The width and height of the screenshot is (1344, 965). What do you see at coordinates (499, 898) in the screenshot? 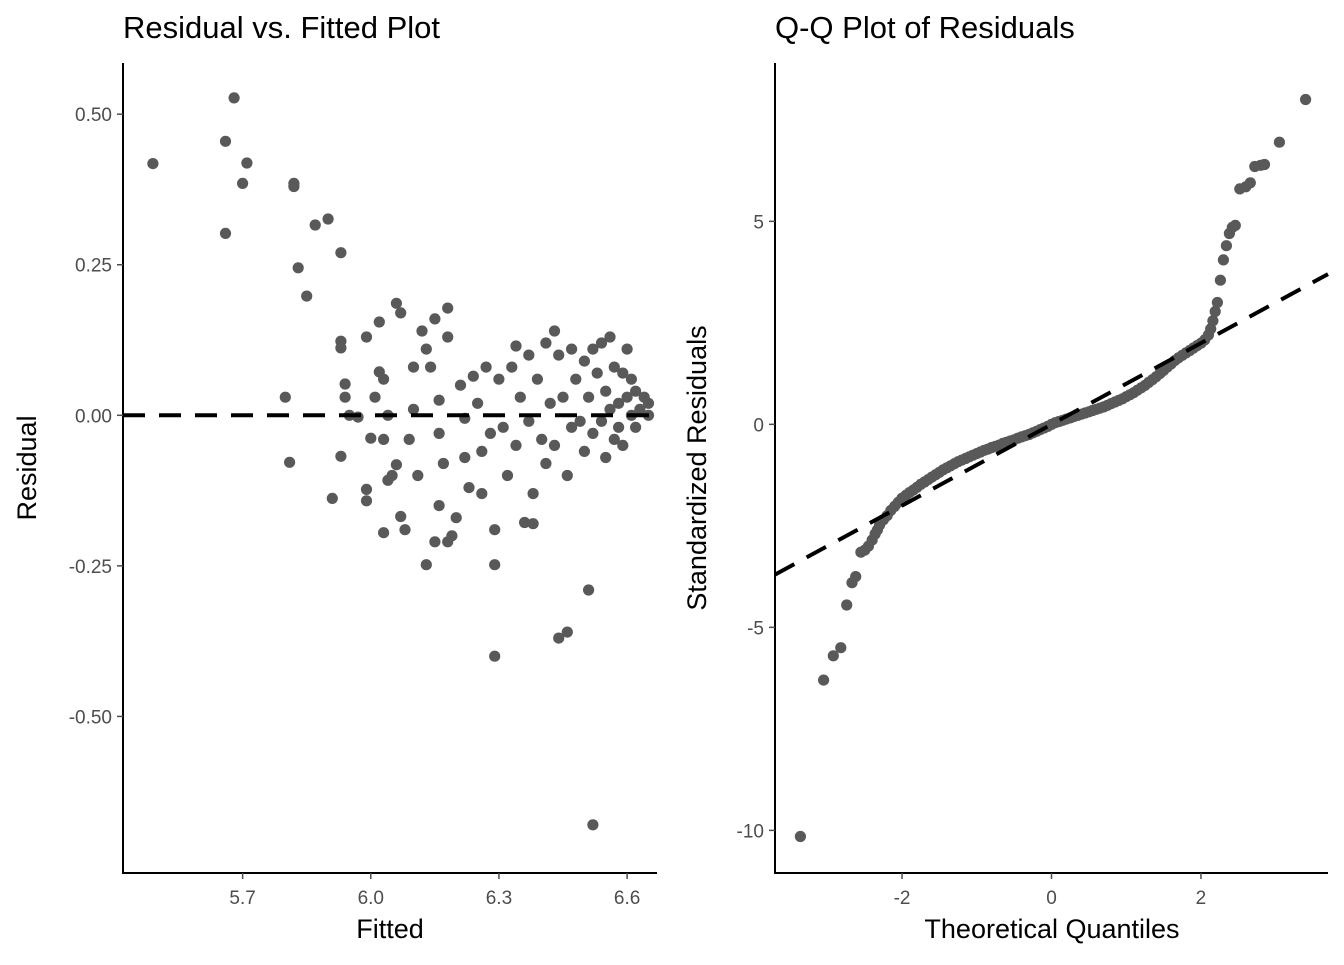
I see `x-tick-label: 6.3` at bounding box center [499, 898].